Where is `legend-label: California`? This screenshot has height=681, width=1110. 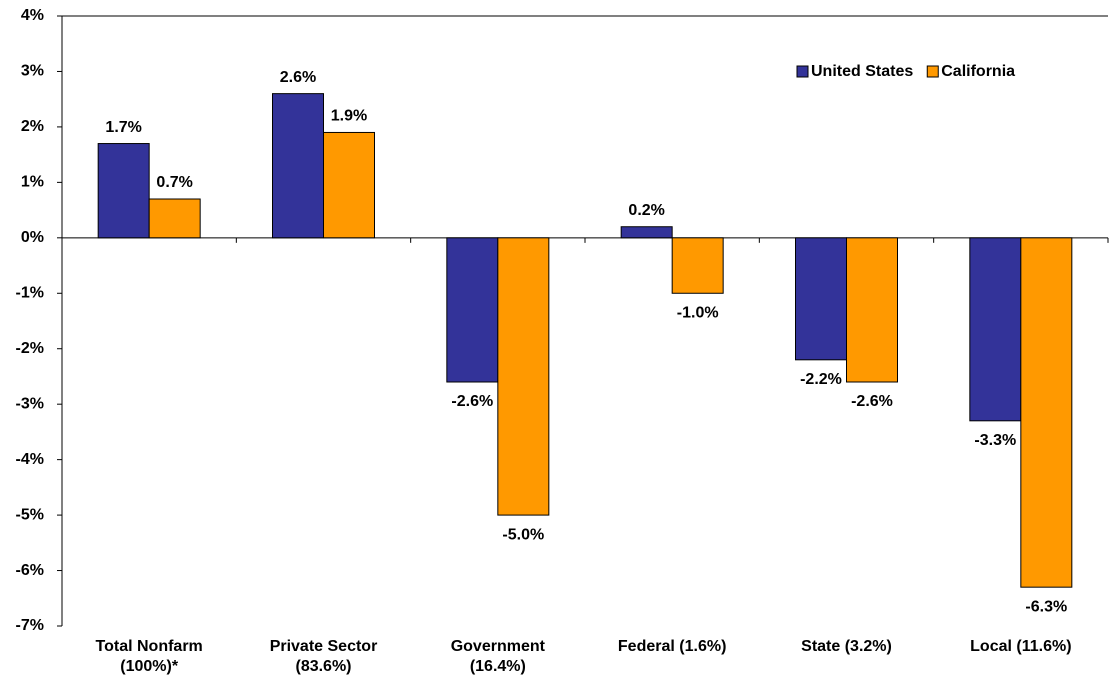
legend-label: California is located at coordinates (978, 71).